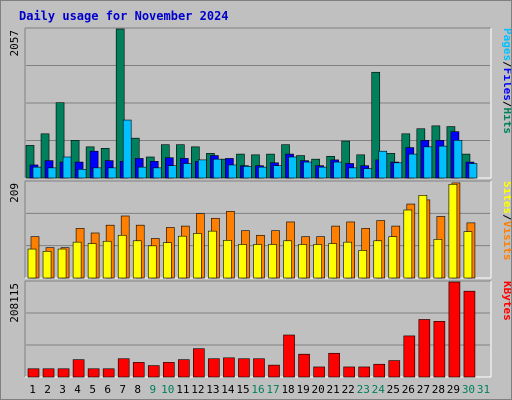  Describe the element at coordinates (197, 389) in the screenshot. I see `x-tick-label-12: 12` at that location.